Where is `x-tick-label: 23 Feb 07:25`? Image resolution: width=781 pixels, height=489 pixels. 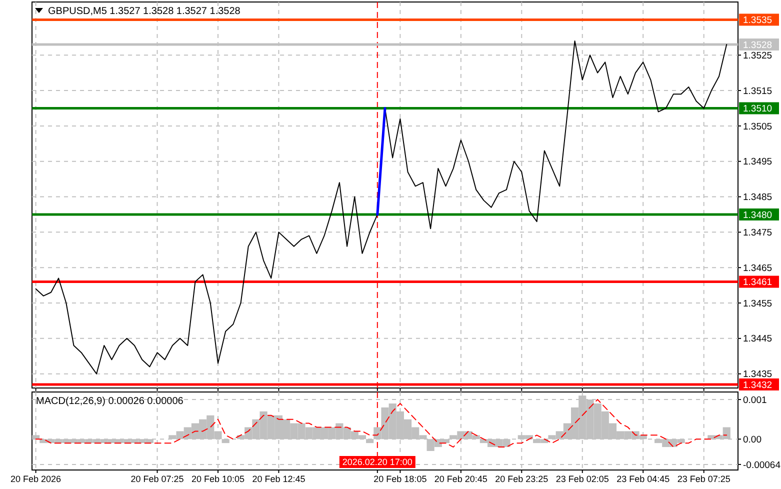 x-tick-label: 23 Feb 07:25 is located at coordinates (703, 479).